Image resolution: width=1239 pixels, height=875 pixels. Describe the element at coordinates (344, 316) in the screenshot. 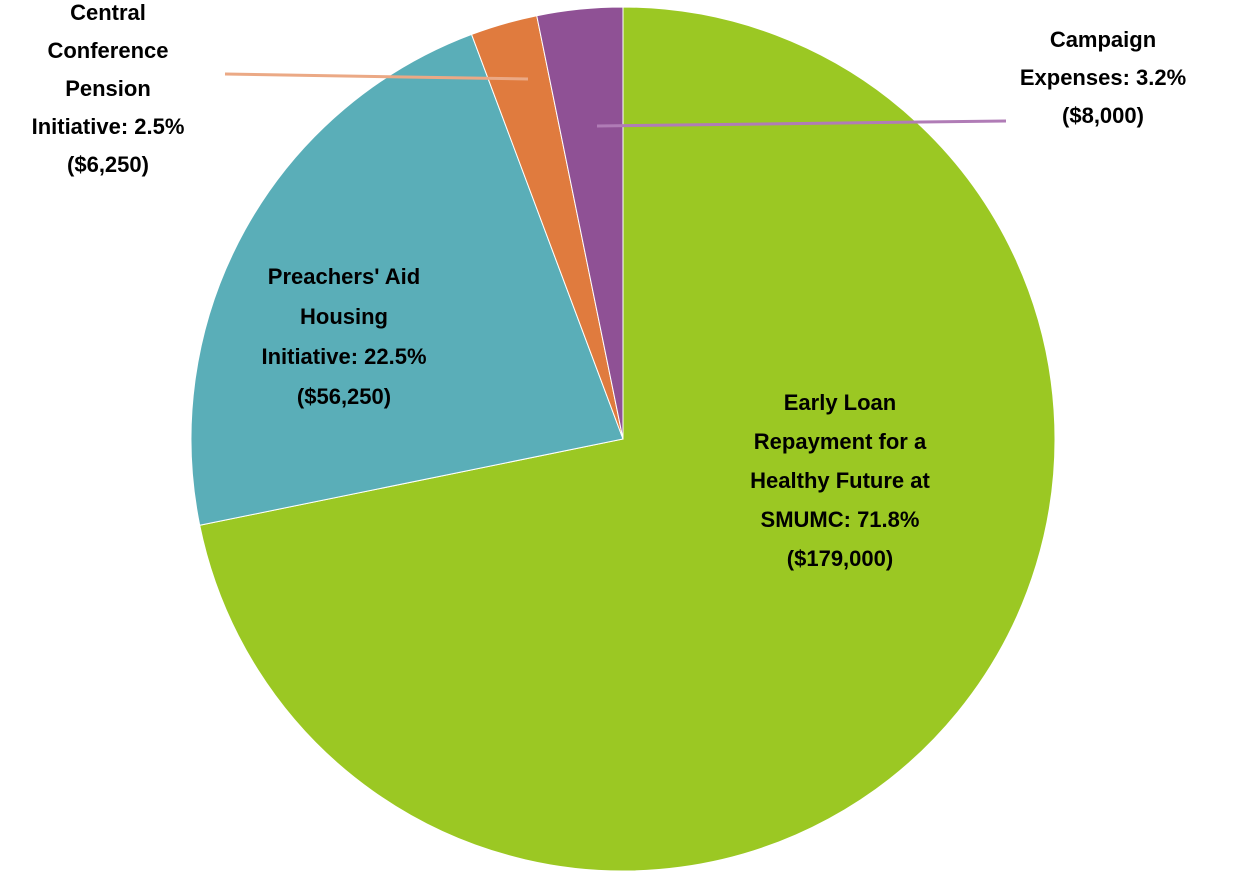

I see `slice-label-line: Housing` at that location.